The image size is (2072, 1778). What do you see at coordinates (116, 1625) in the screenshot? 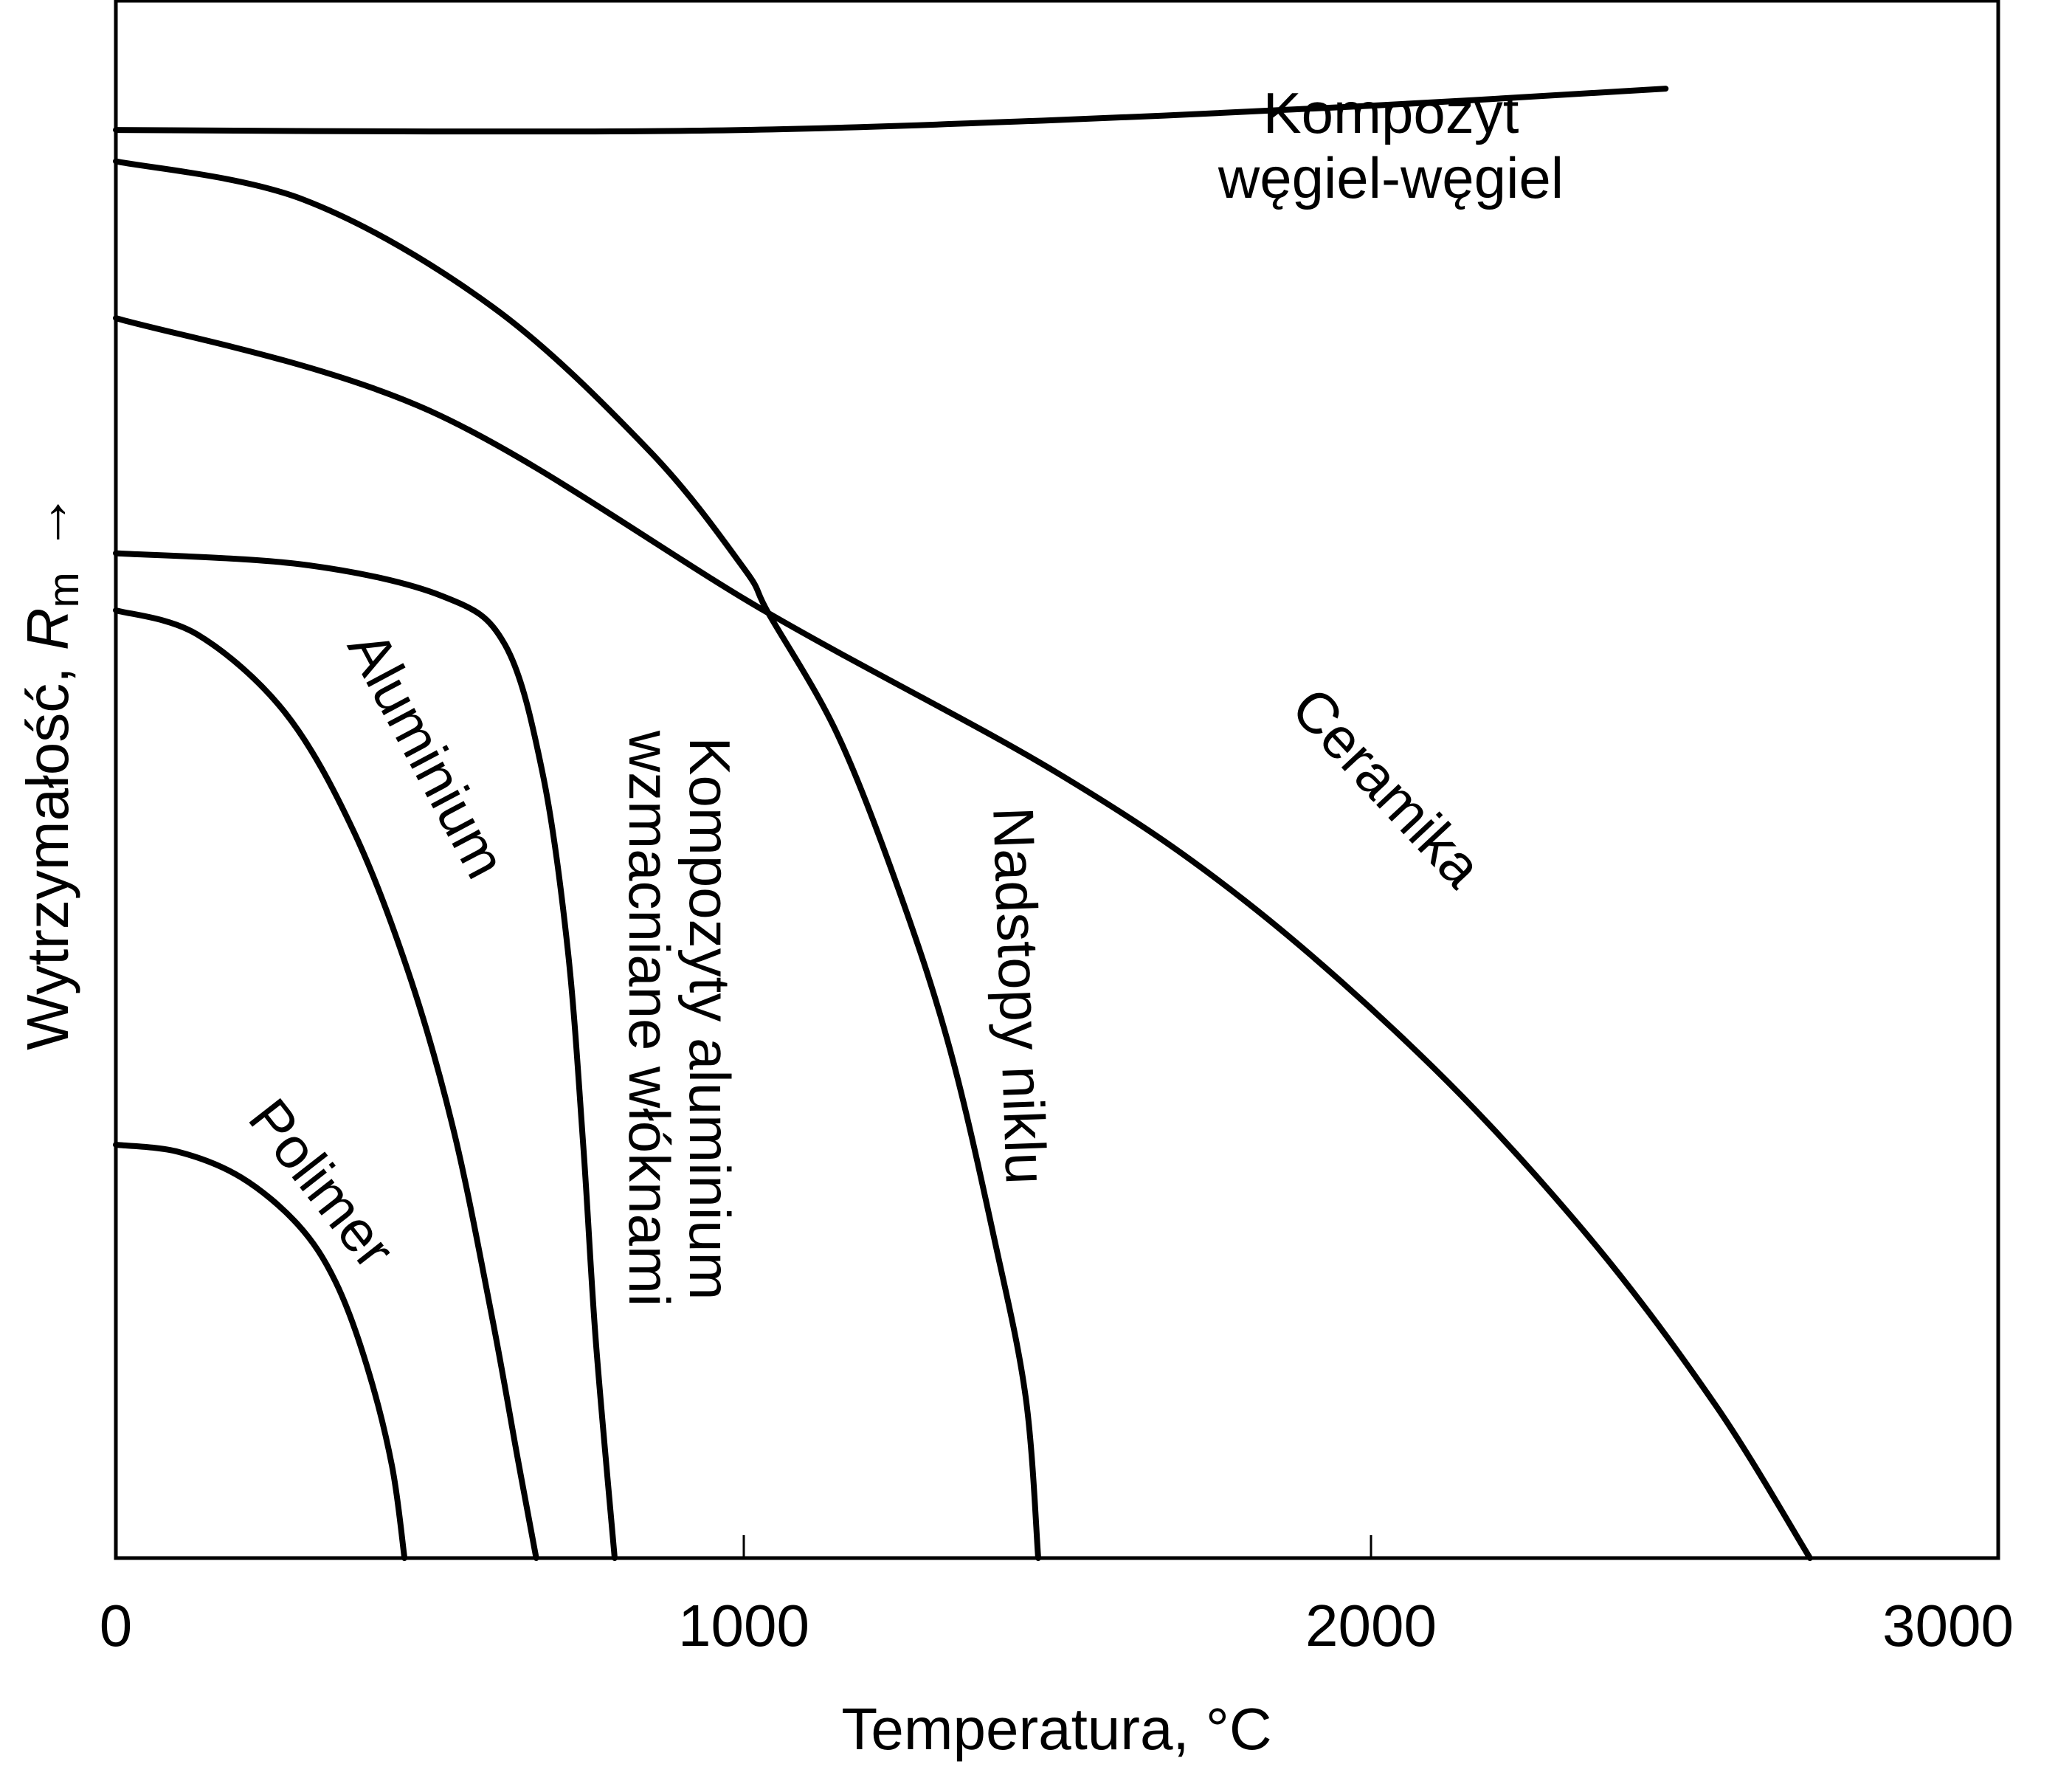
I see `x-tick-label-0: 0` at bounding box center [116, 1625].